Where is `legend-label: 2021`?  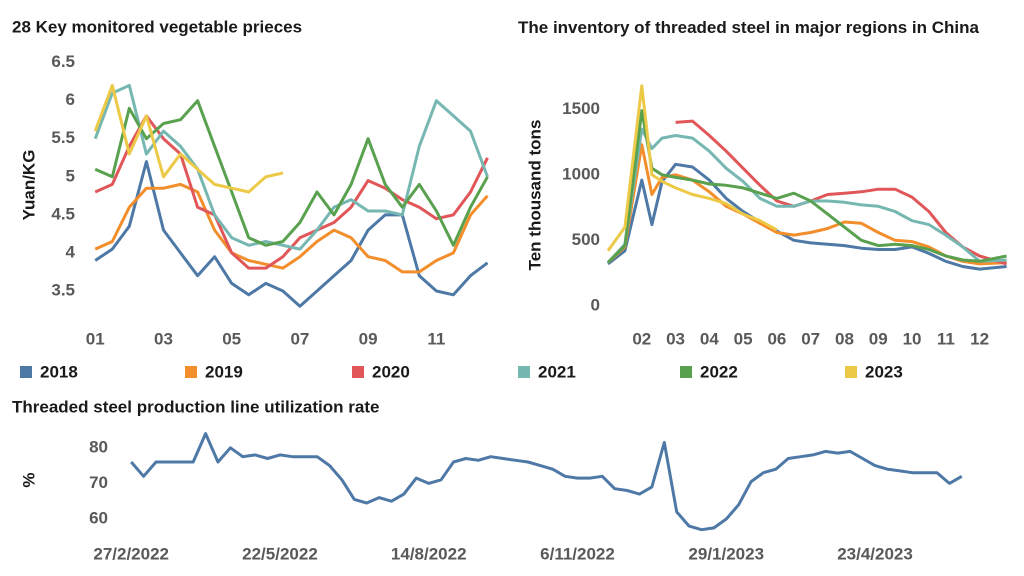 legend-label: 2021 is located at coordinates (557, 371).